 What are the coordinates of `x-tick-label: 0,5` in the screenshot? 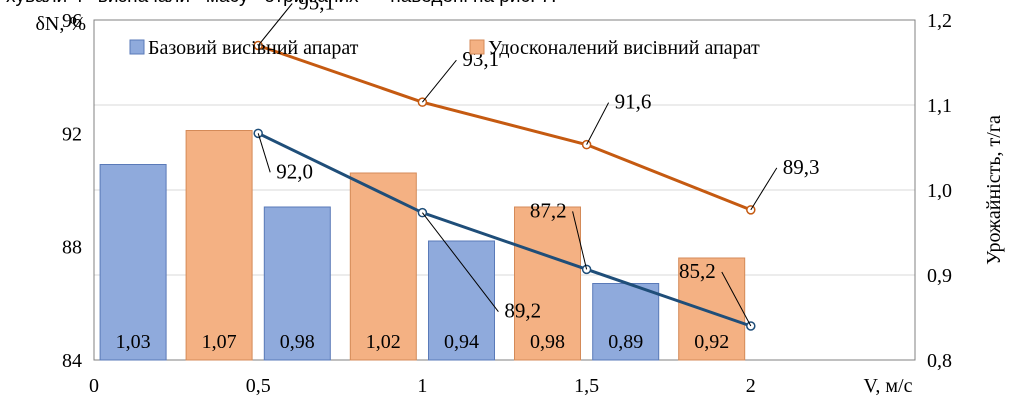 It's located at (258, 386).